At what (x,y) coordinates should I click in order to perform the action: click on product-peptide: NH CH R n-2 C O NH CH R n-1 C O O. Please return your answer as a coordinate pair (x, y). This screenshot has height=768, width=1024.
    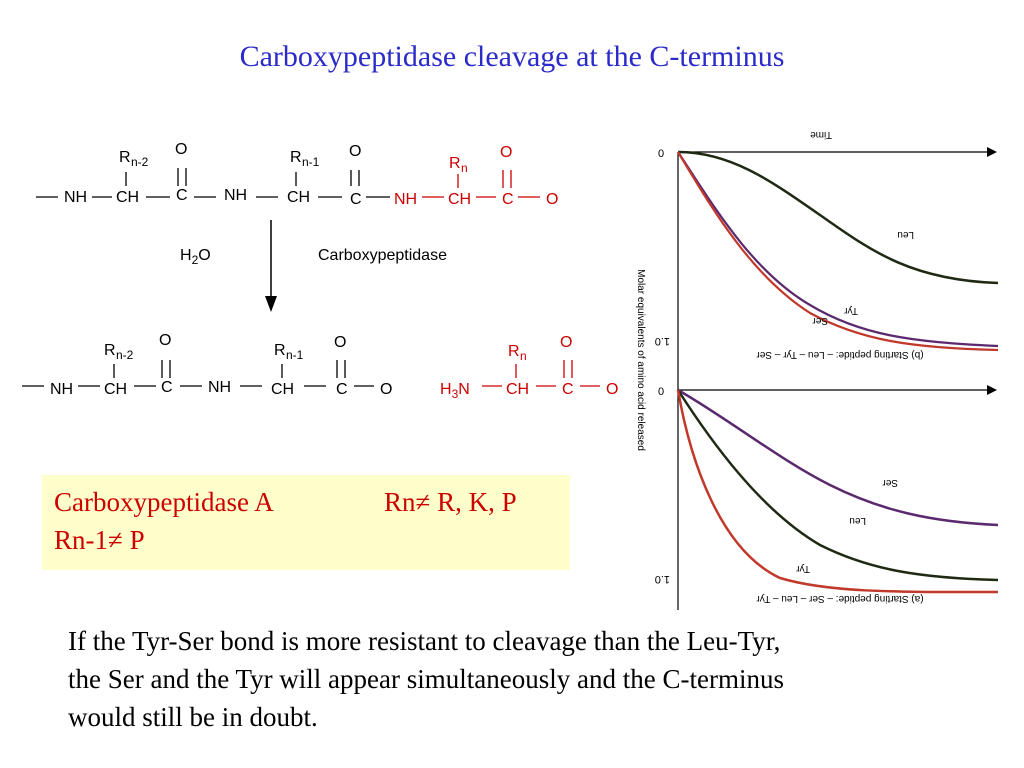
    Looking at the image, I should click on (207, 365).